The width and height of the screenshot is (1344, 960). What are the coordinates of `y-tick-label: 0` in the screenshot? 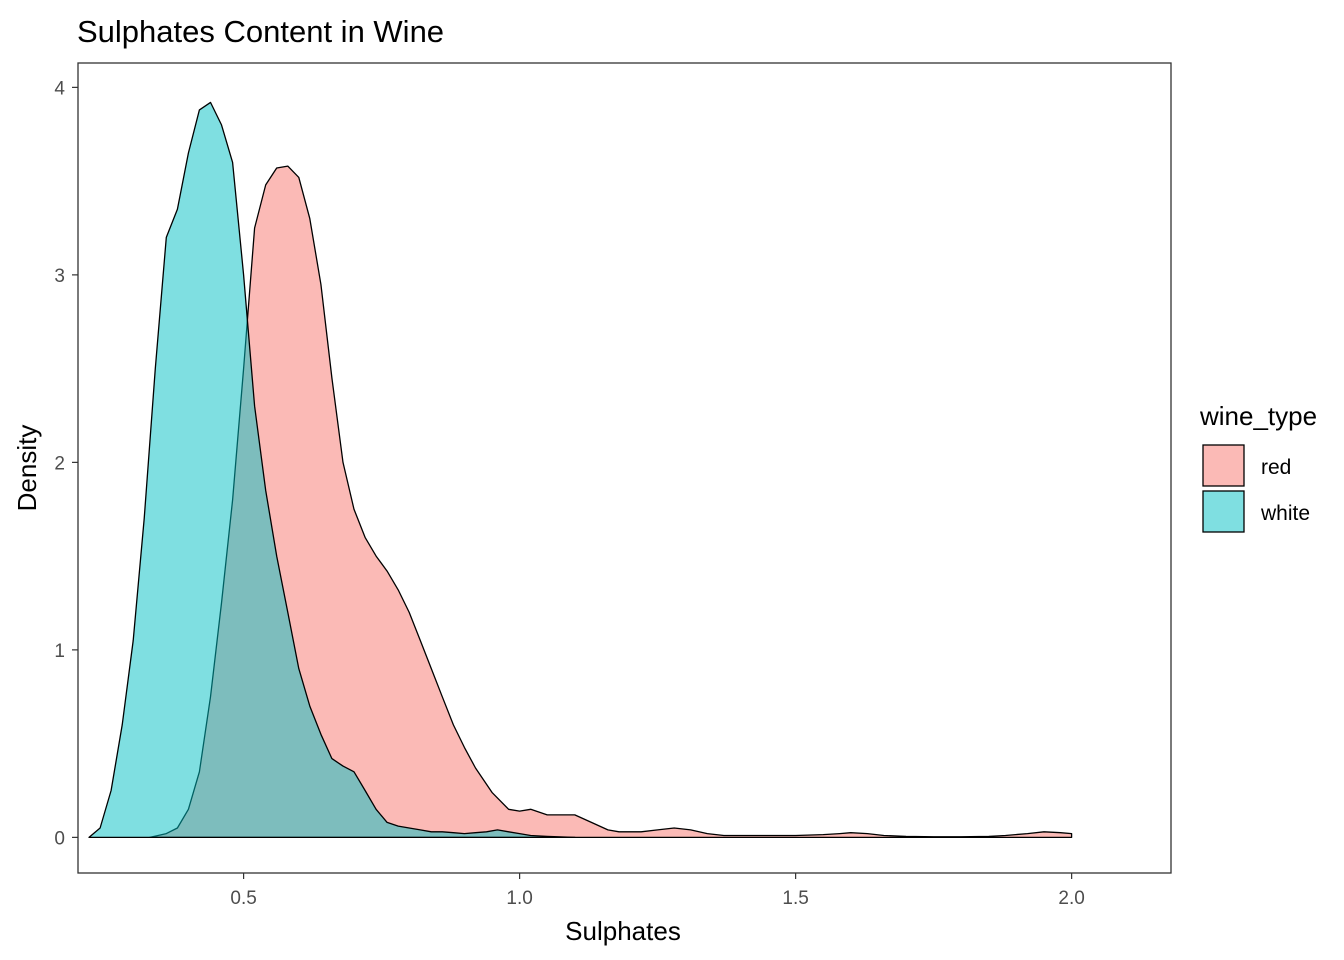 It's located at (59, 838).